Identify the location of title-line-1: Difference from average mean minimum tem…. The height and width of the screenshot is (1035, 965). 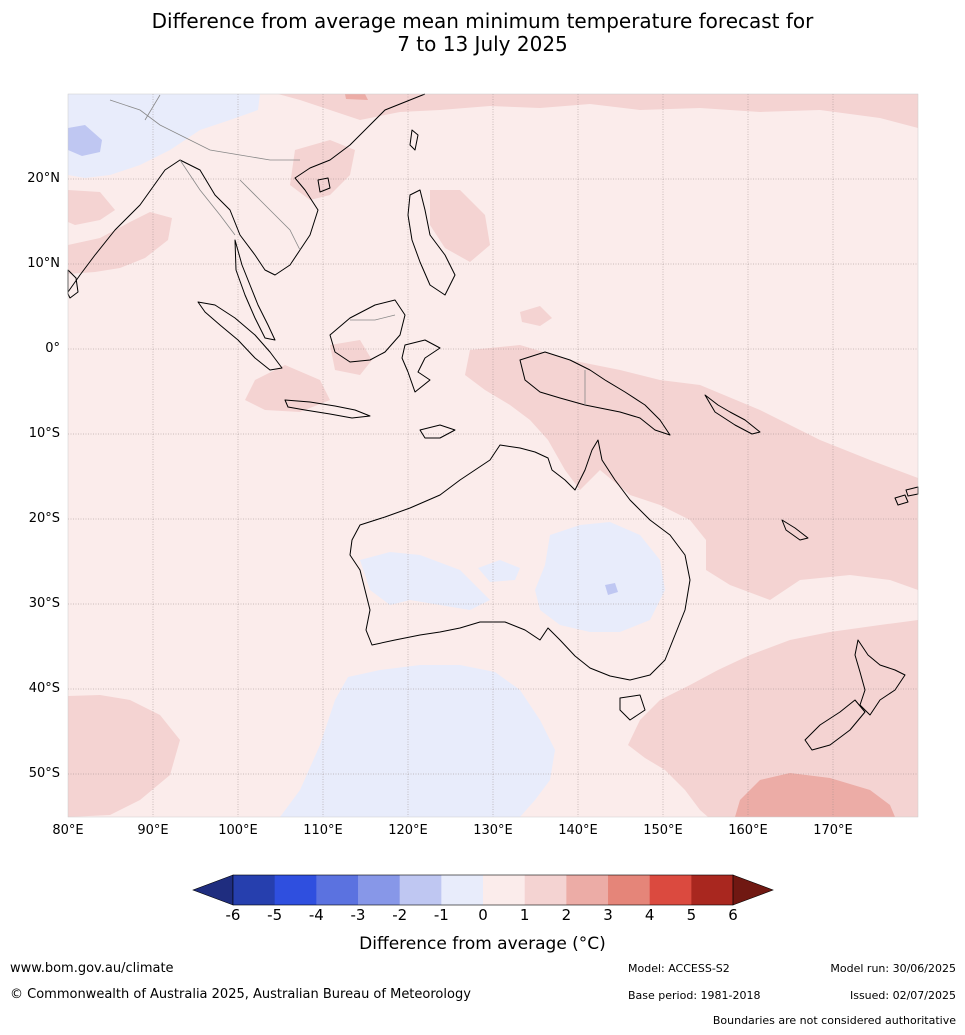
(482, 21).